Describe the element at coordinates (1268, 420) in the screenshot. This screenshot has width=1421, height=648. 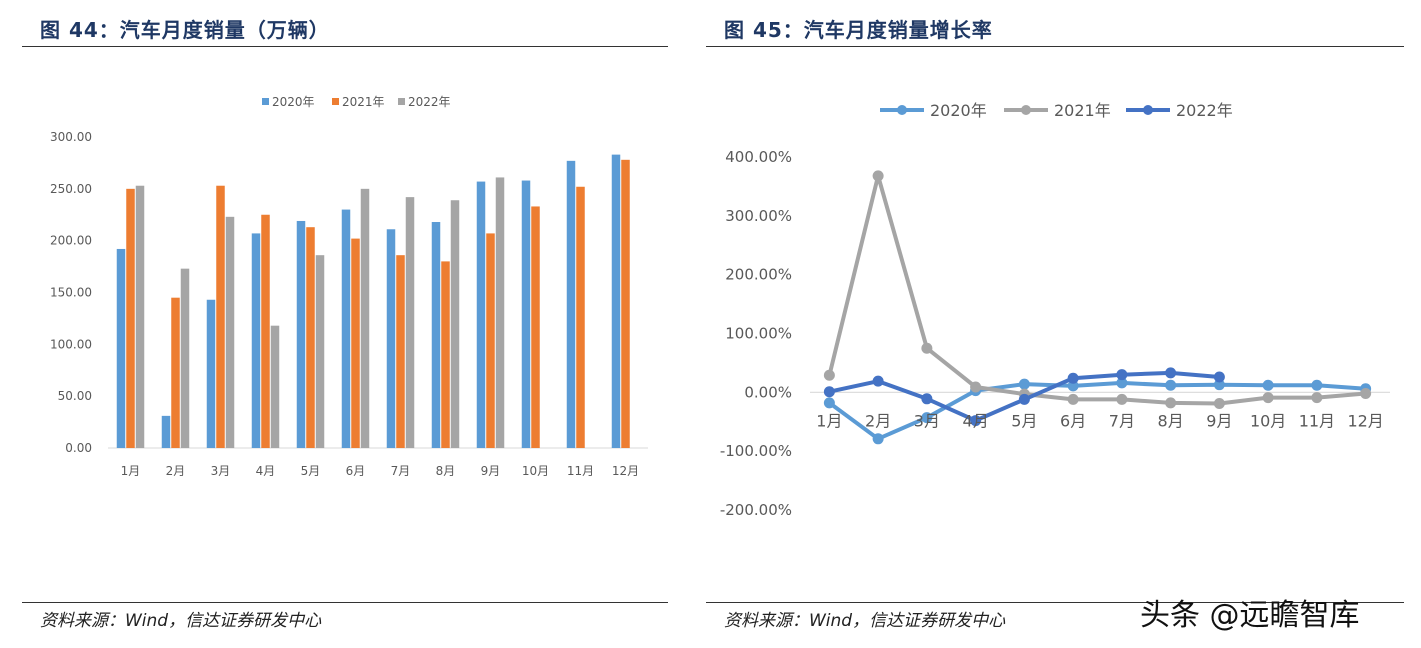
I see `x-tick-label: 10月` at that location.